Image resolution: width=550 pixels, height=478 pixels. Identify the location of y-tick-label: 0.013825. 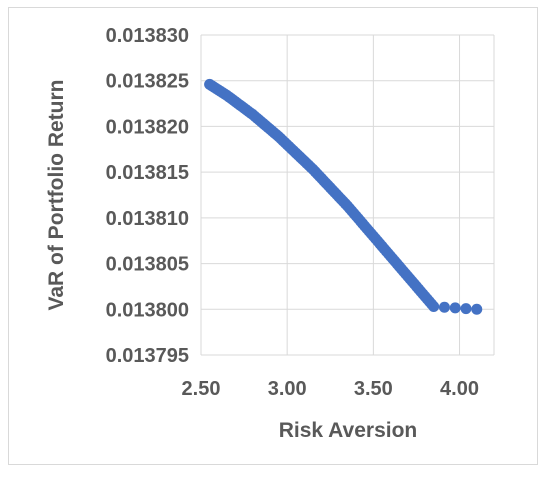
(147, 82).